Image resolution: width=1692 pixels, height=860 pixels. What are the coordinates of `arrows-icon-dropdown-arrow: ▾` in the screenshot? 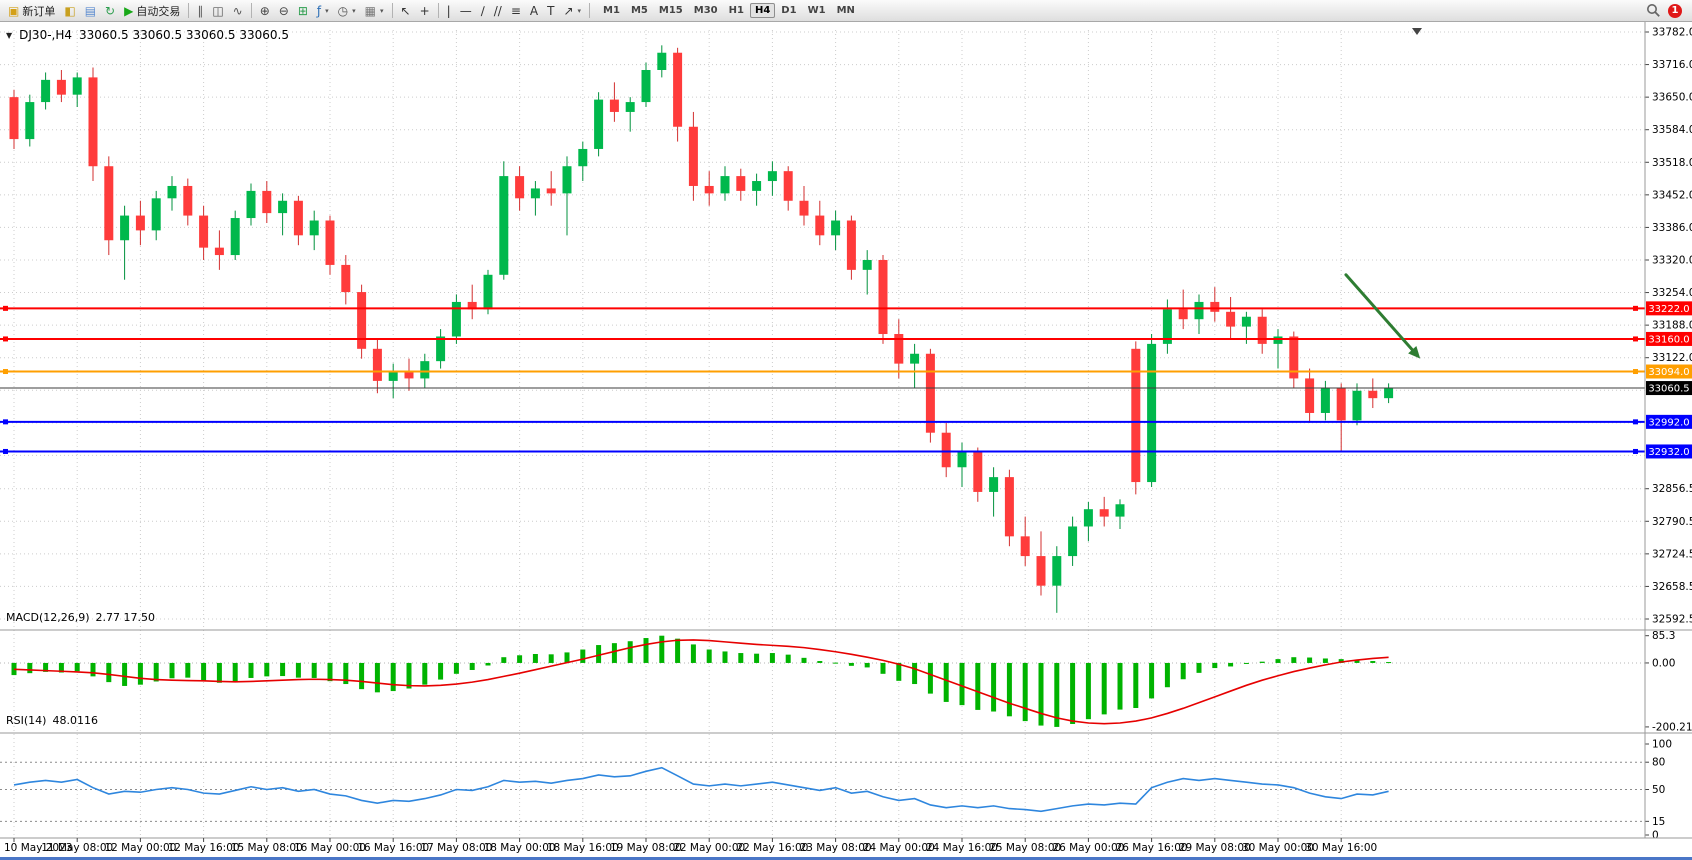 It's located at (579, 10).